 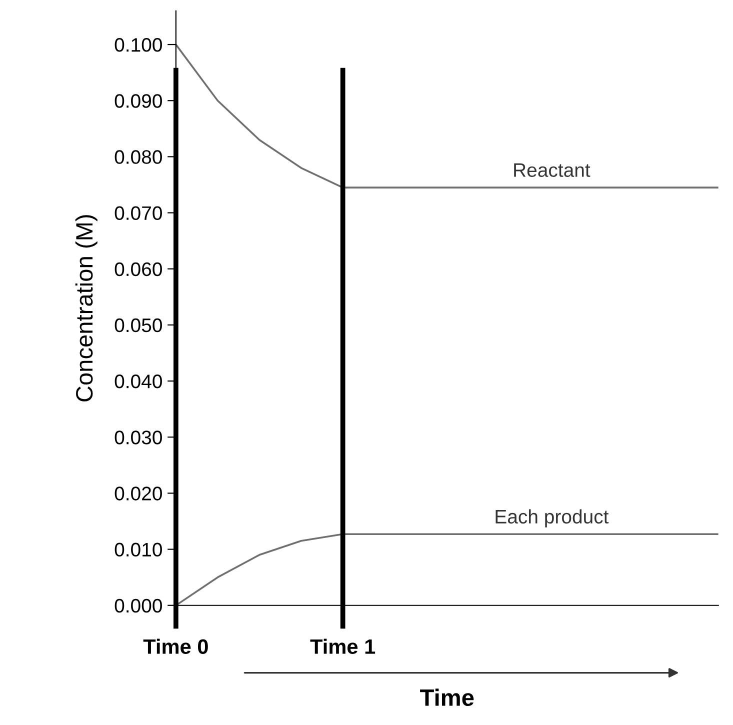 What do you see at coordinates (138, 493) in the screenshot?
I see `y-tick-label: 0.020` at bounding box center [138, 493].